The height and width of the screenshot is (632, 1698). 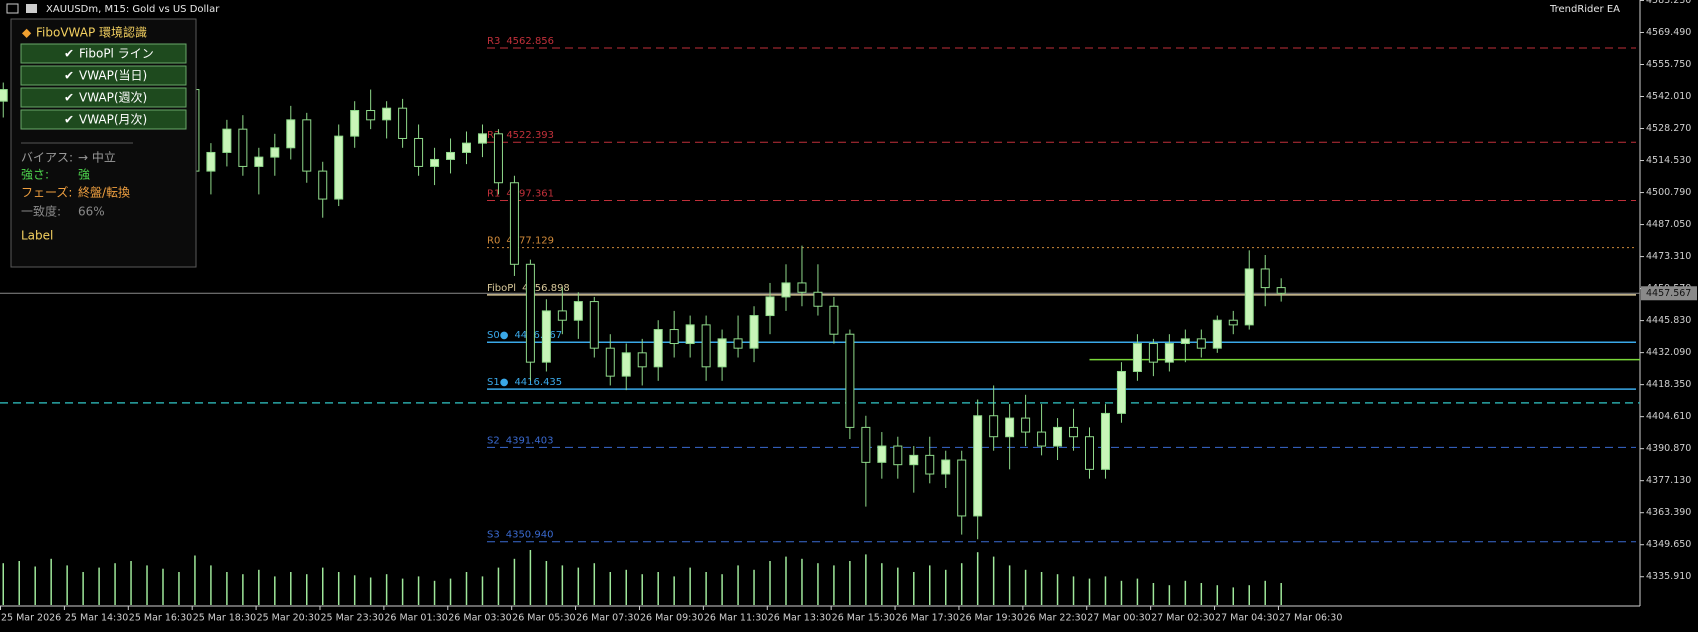 What do you see at coordinates (84, 175) in the screenshot?
I see `row-value: 強` at bounding box center [84, 175].